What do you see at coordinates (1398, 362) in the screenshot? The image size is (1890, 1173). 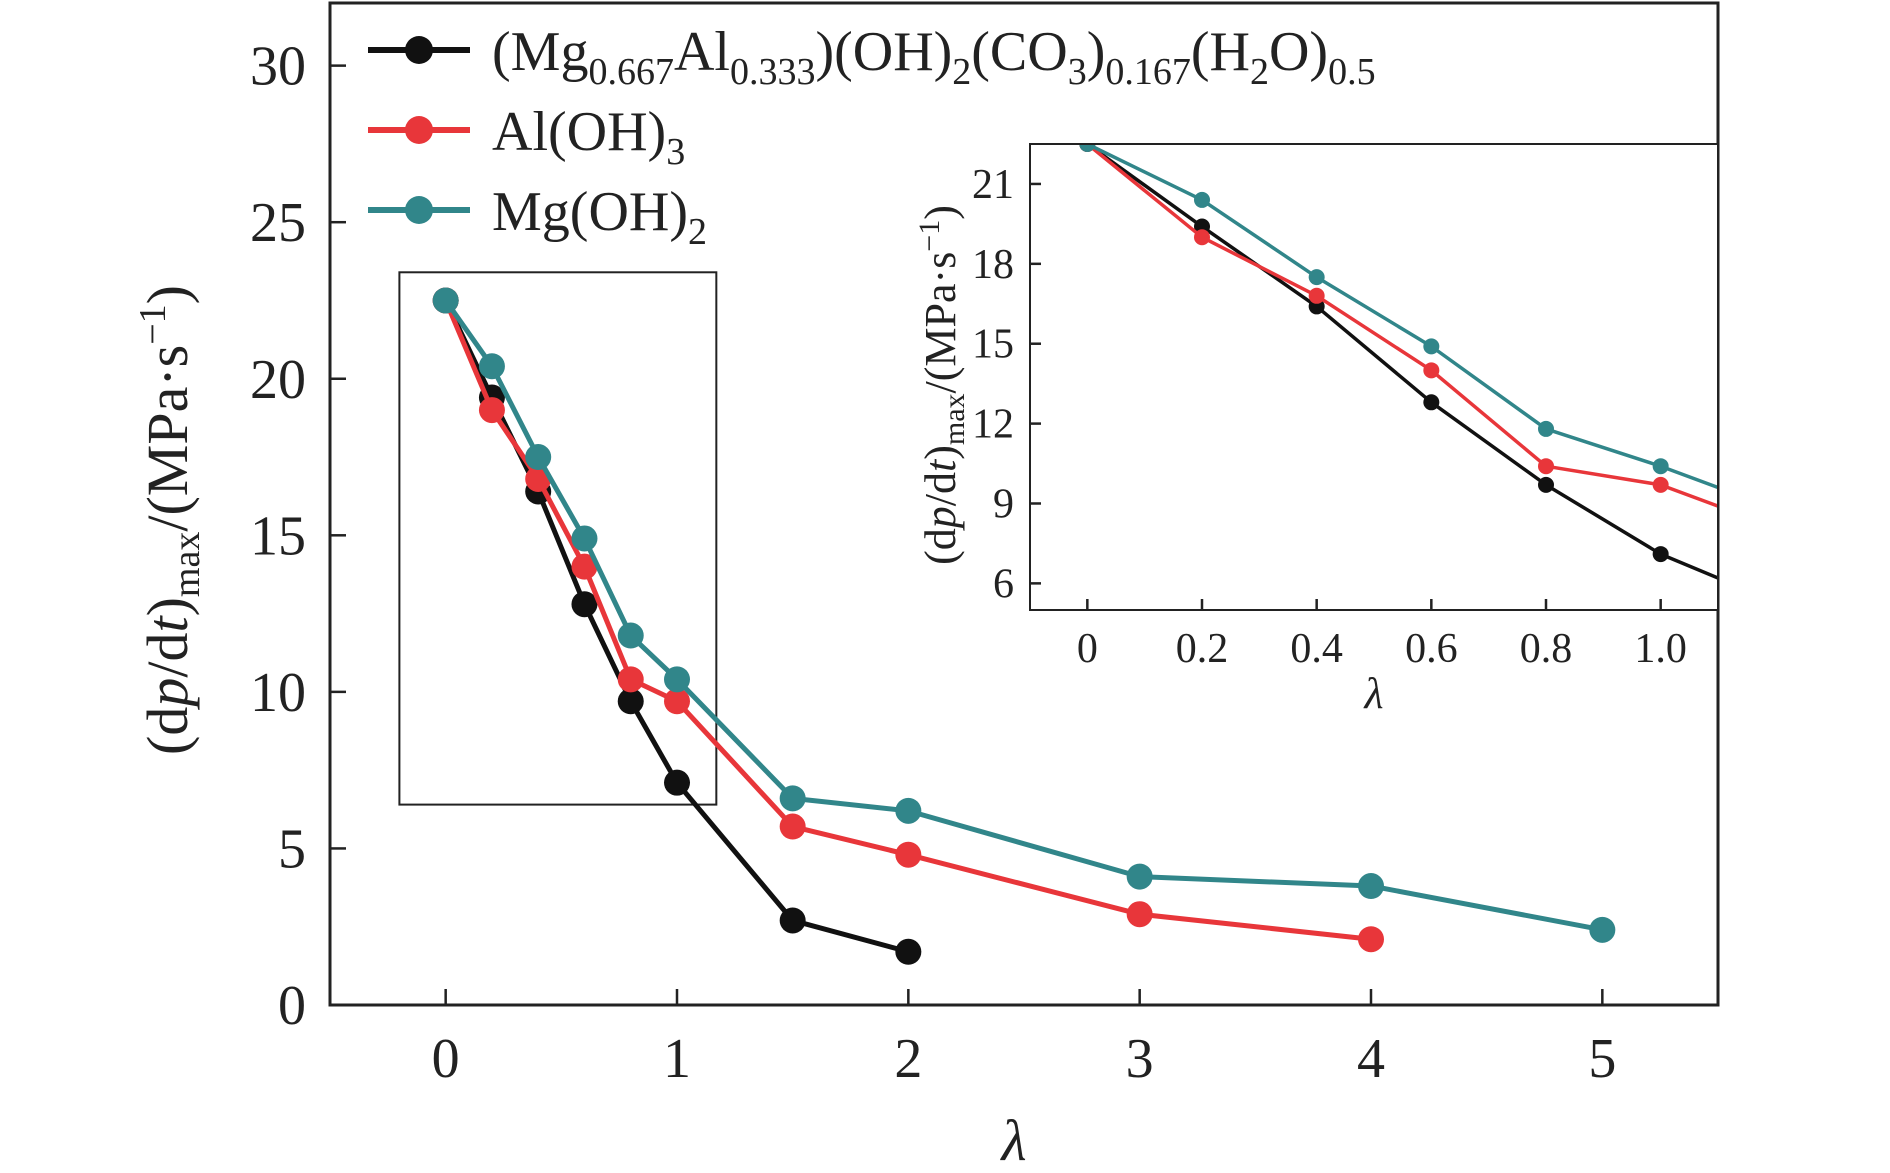 I see `inset-series-group` at bounding box center [1398, 362].